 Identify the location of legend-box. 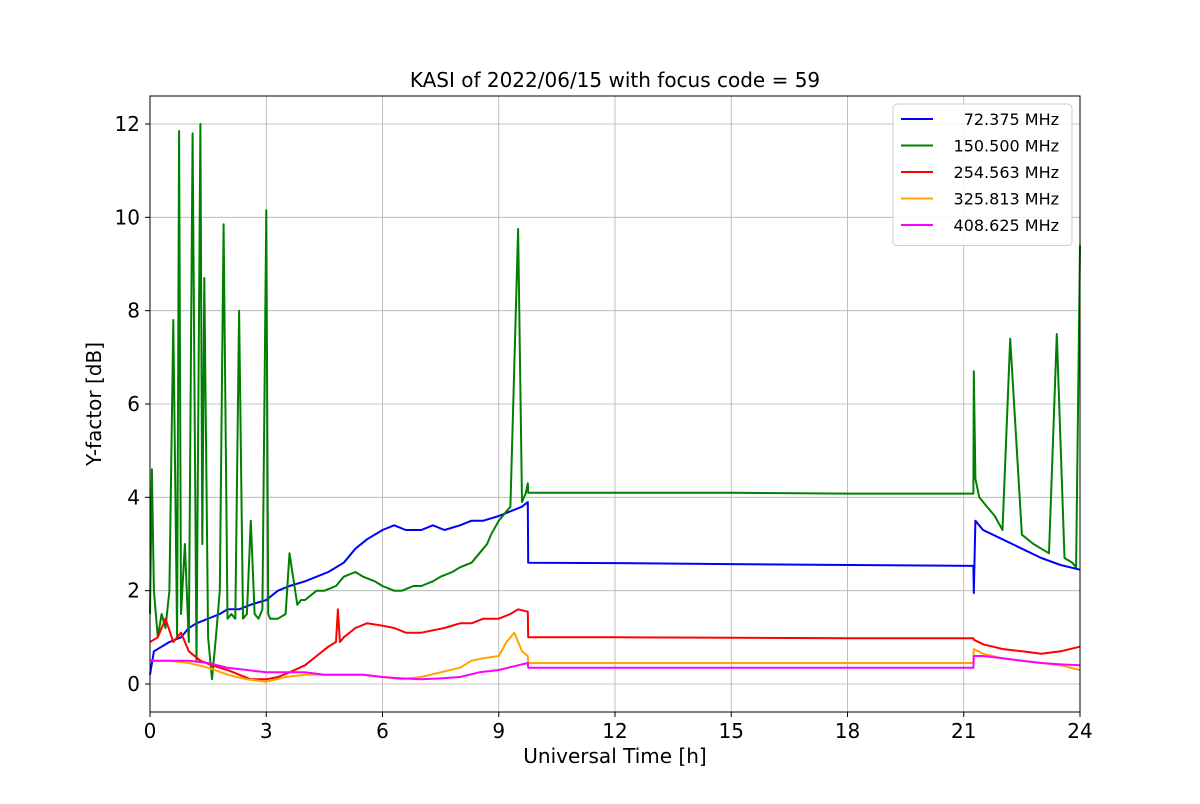
(982, 174).